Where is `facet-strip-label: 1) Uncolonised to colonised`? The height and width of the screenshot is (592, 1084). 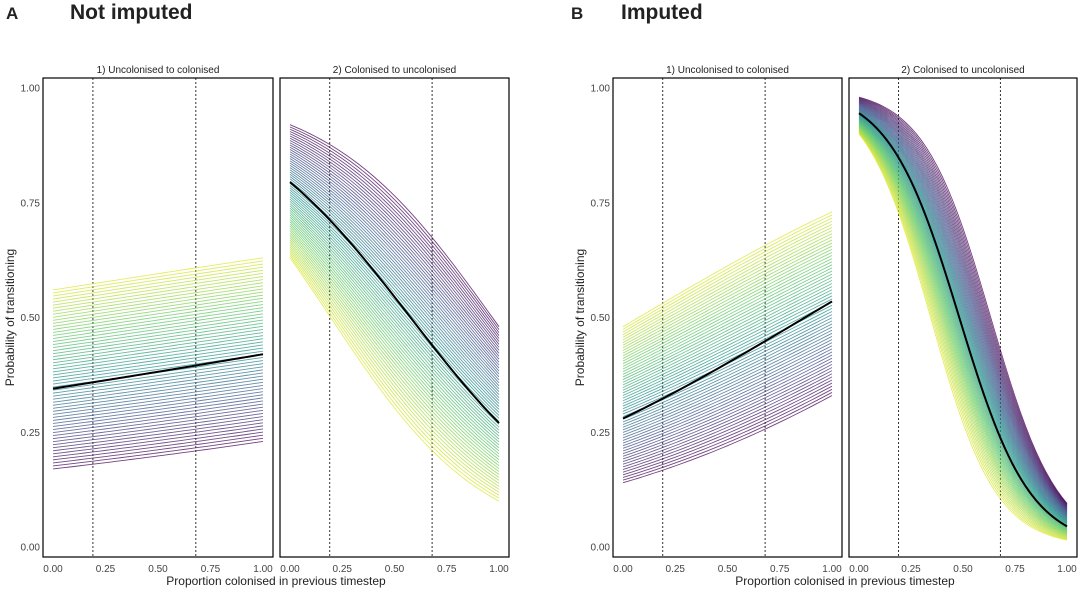
facet-strip-label: 1) Uncolonised to colonised is located at coordinates (727, 70).